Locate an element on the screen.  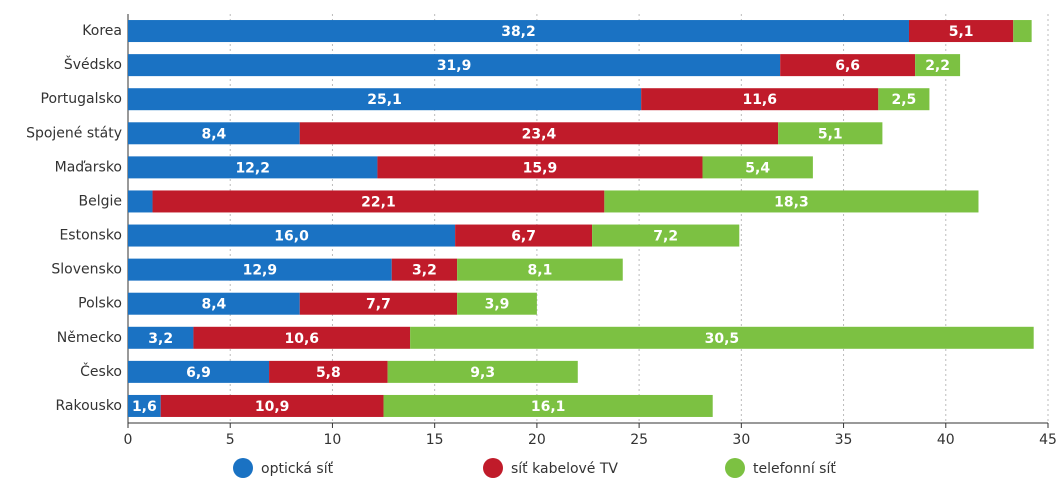
y-tick-label: Slovensko is located at coordinates (86, 270).